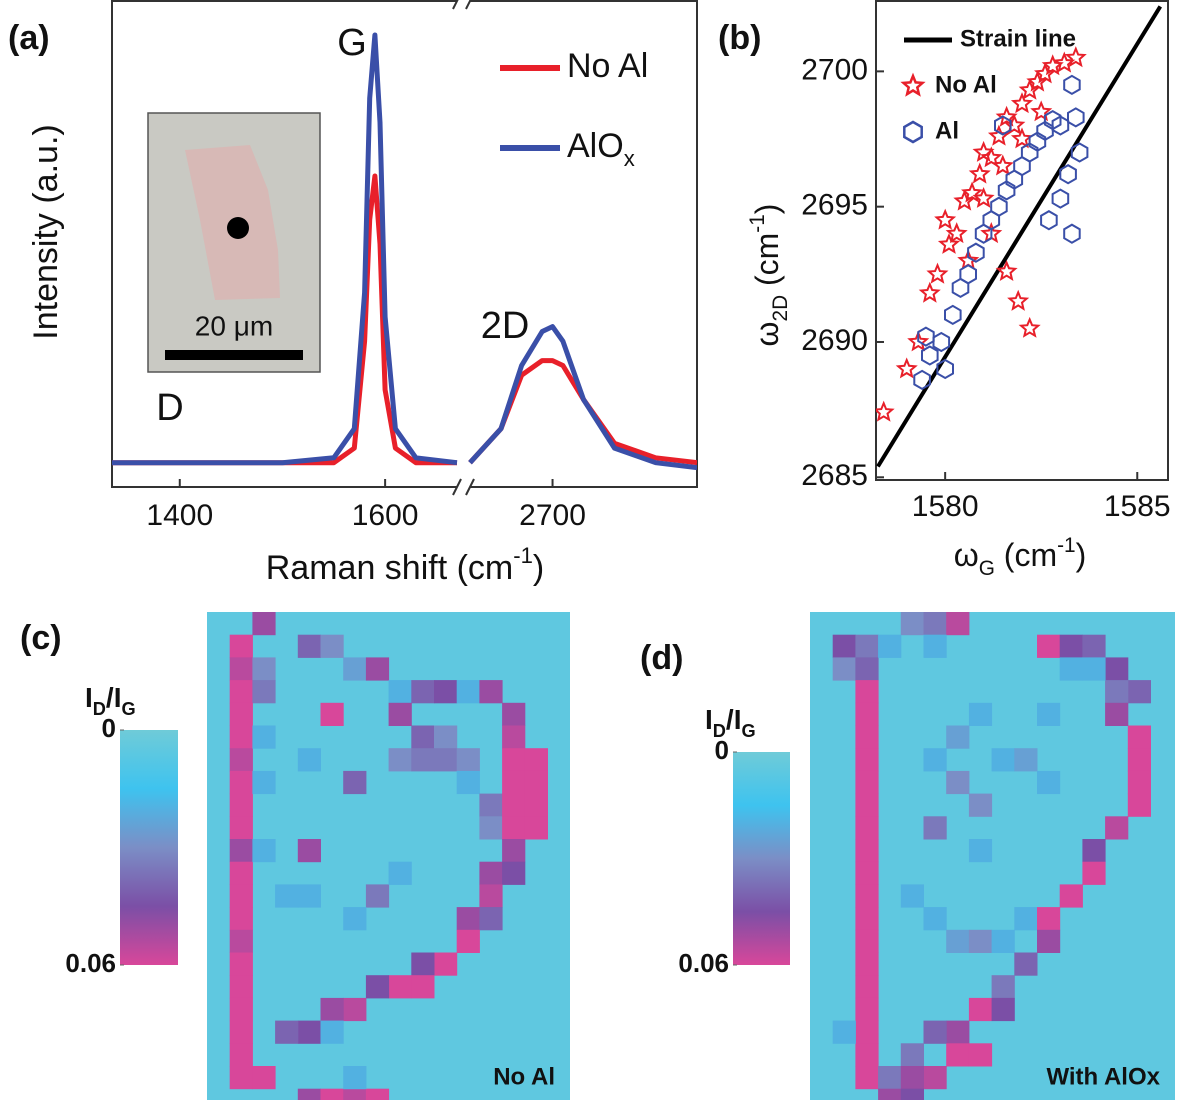 The width and height of the screenshot is (1195, 1106). I want to click on peak-label: 2D, so click(505, 326).